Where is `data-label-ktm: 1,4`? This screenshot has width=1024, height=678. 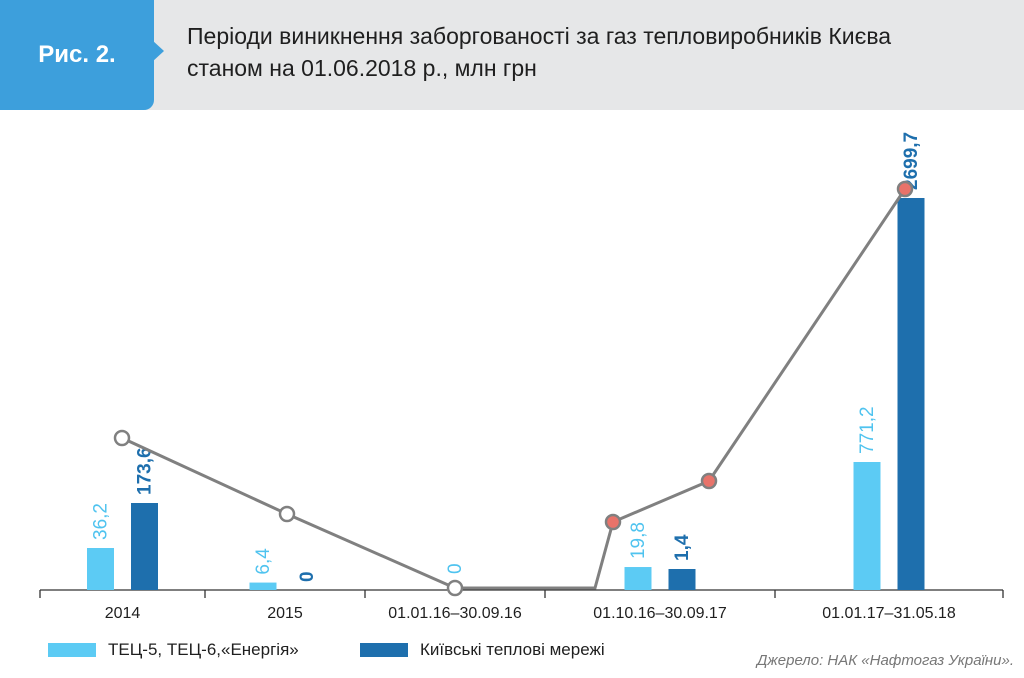
data-label-ktm: 1,4 is located at coordinates (682, 547).